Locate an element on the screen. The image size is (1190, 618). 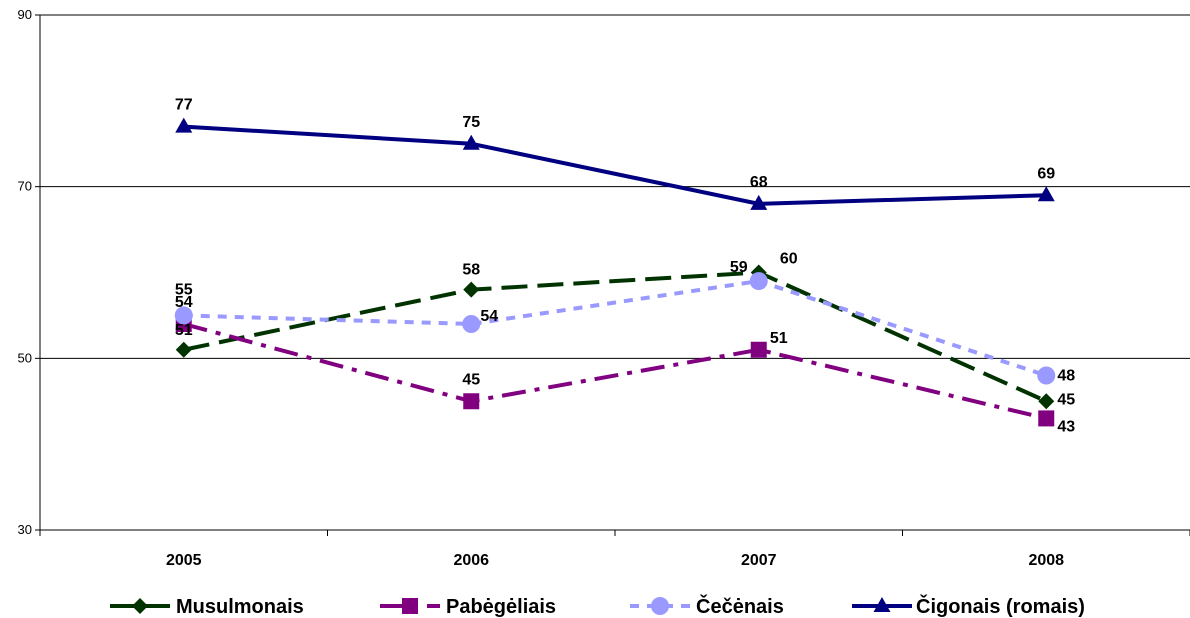
legend-label: Pabėgėliais is located at coordinates (501, 607).